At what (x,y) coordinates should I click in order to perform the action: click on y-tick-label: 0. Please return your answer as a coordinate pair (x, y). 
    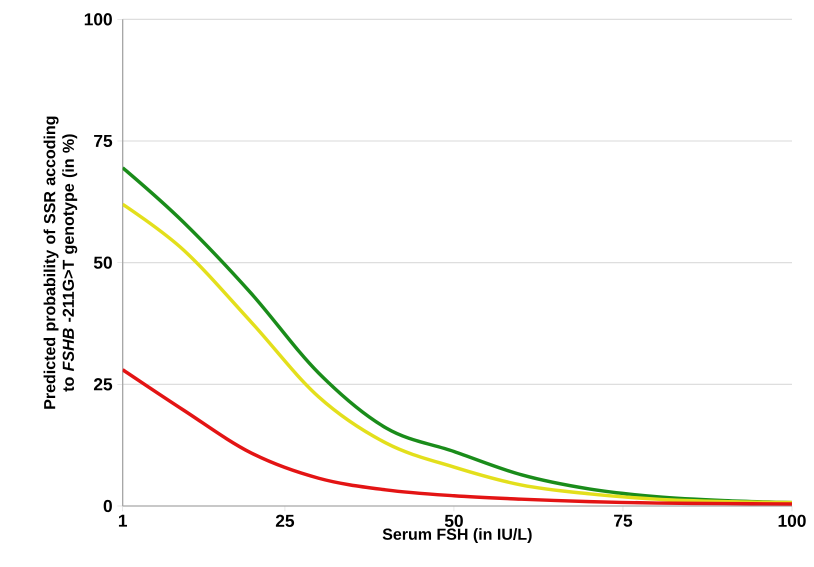
    Looking at the image, I should click on (108, 506).